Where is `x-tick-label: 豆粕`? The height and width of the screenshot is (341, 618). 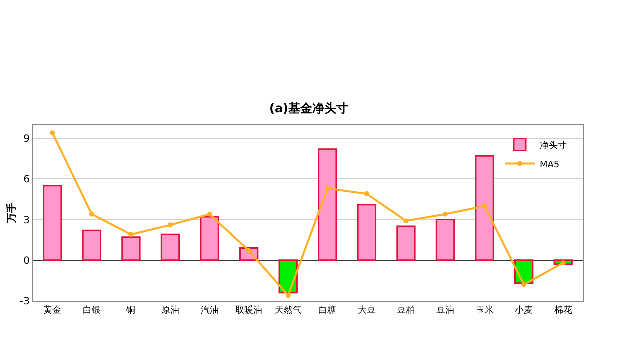 x-tick-label: 豆粕 is located at coordinates (406, 310).